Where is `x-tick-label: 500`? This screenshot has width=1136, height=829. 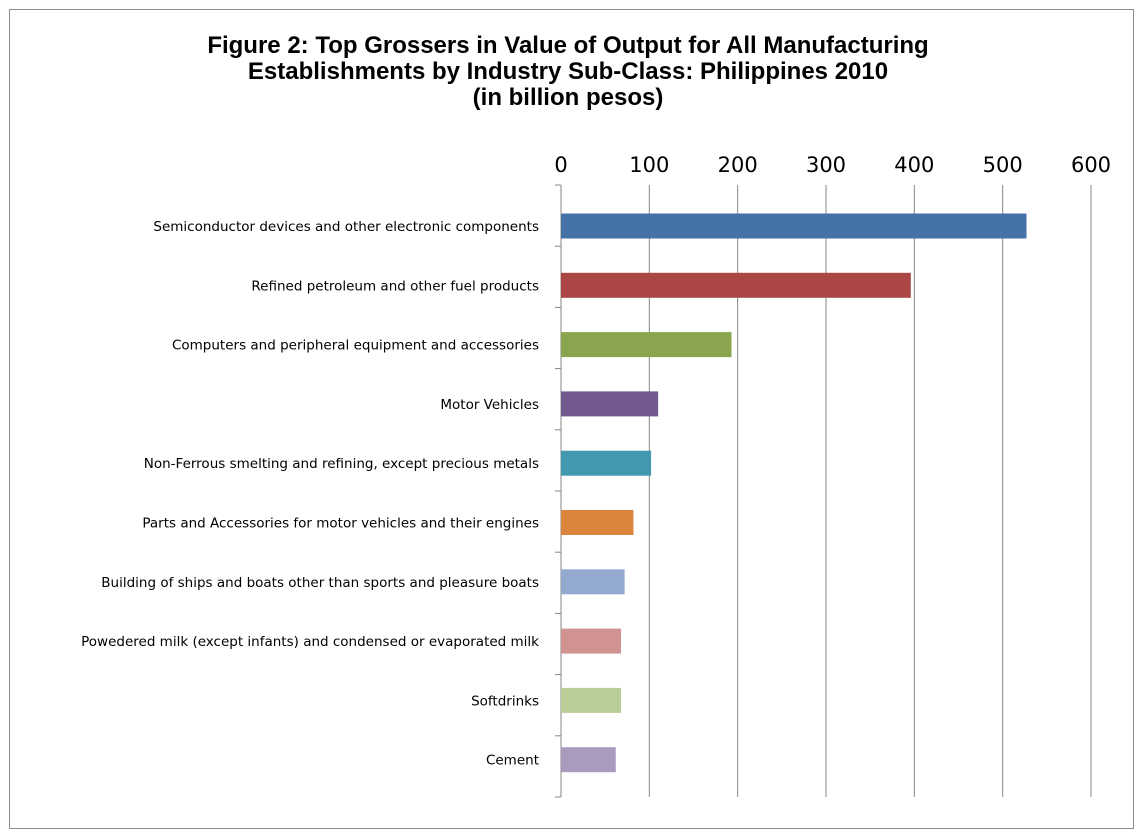 x-tick-label: 500 is located at coordinates (1003, 165).